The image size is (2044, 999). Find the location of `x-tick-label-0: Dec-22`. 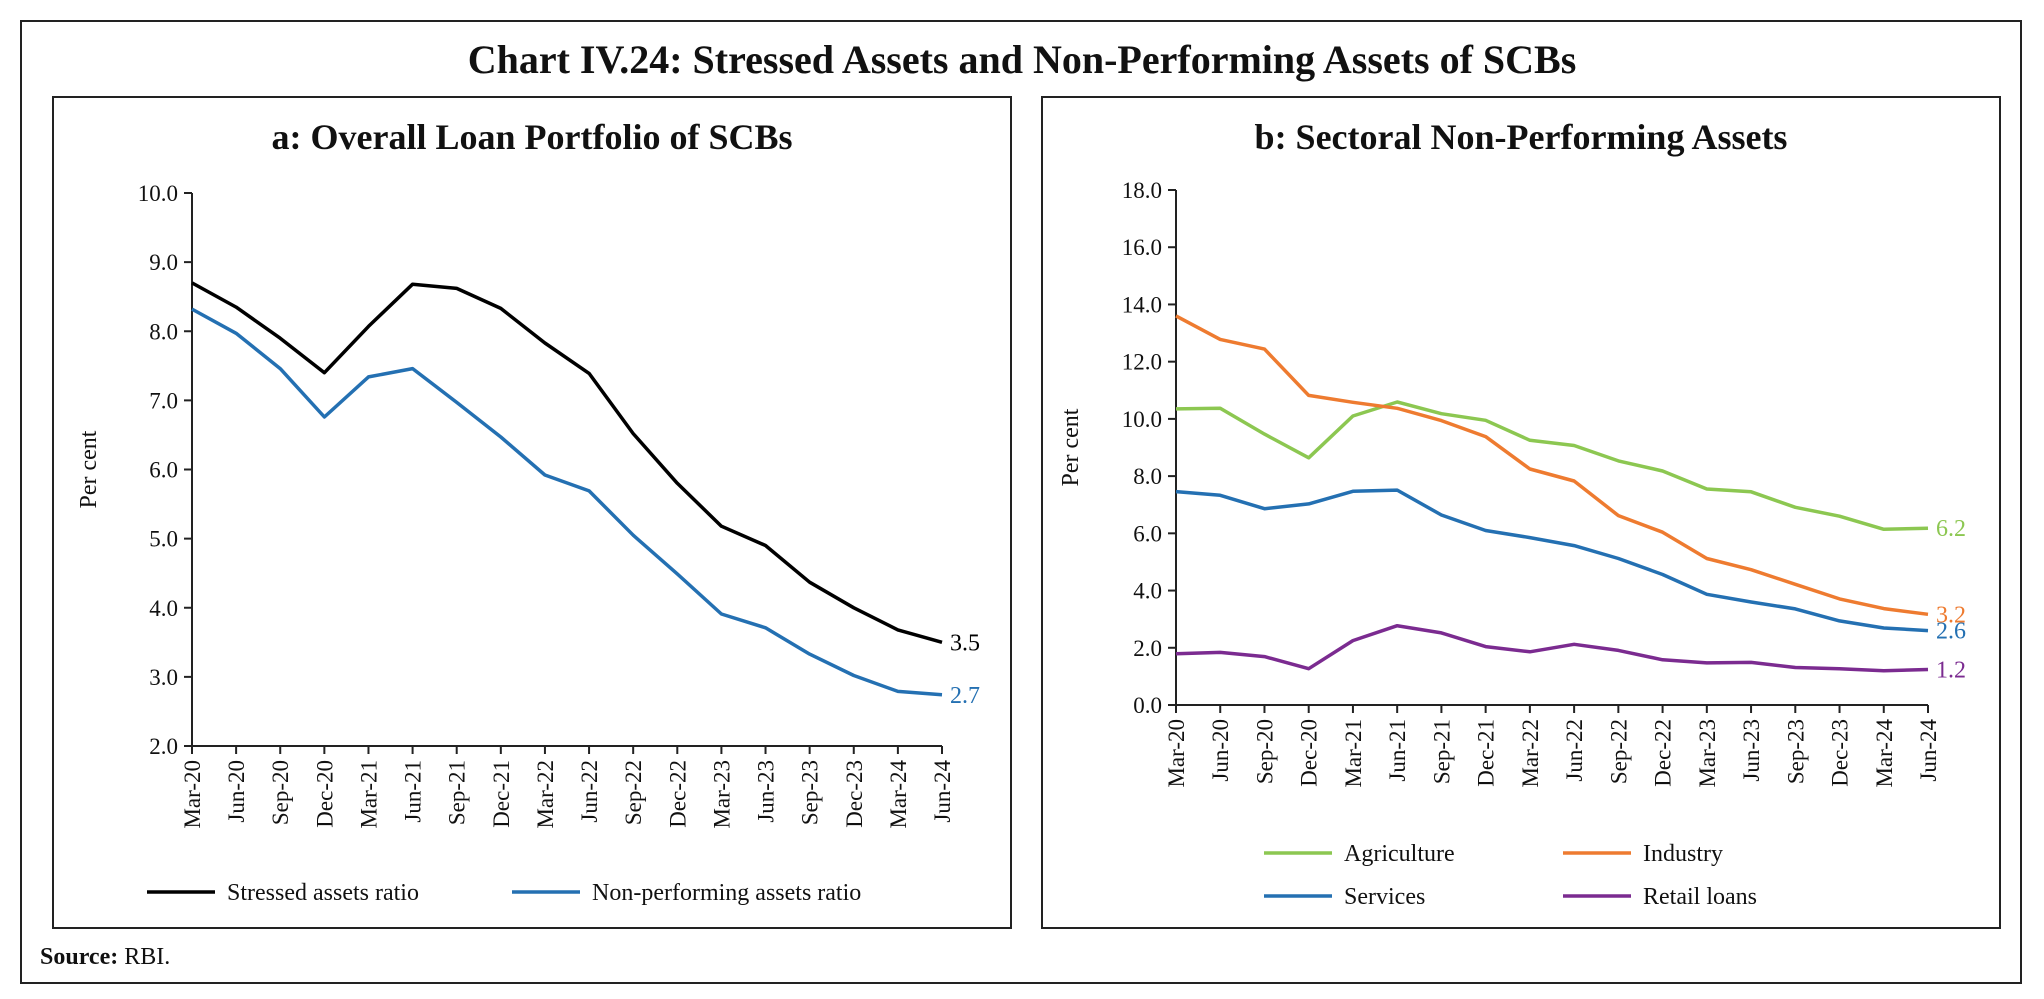

x-tick-label-0: Dec-22 is located at coordinates (677, 794).